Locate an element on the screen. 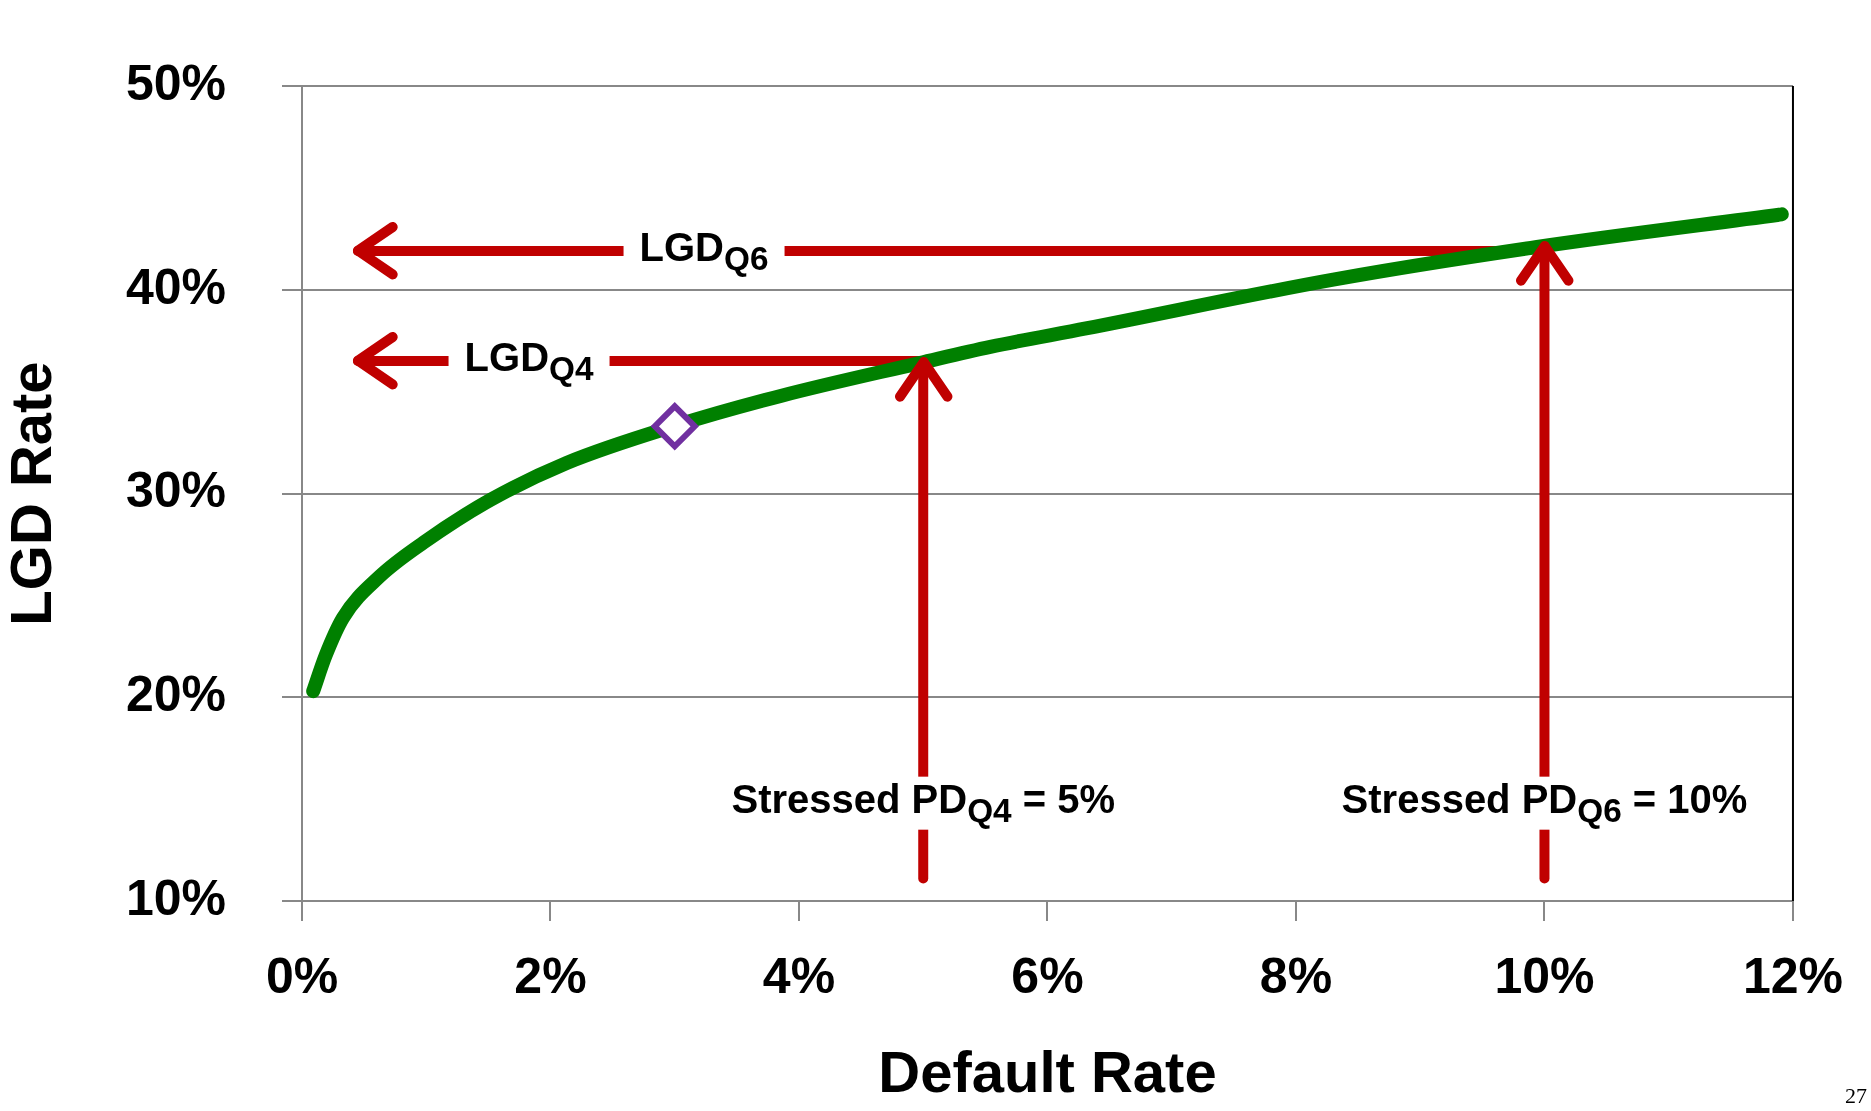  x-tick-label: 2% is located at coordinates (550, 975).